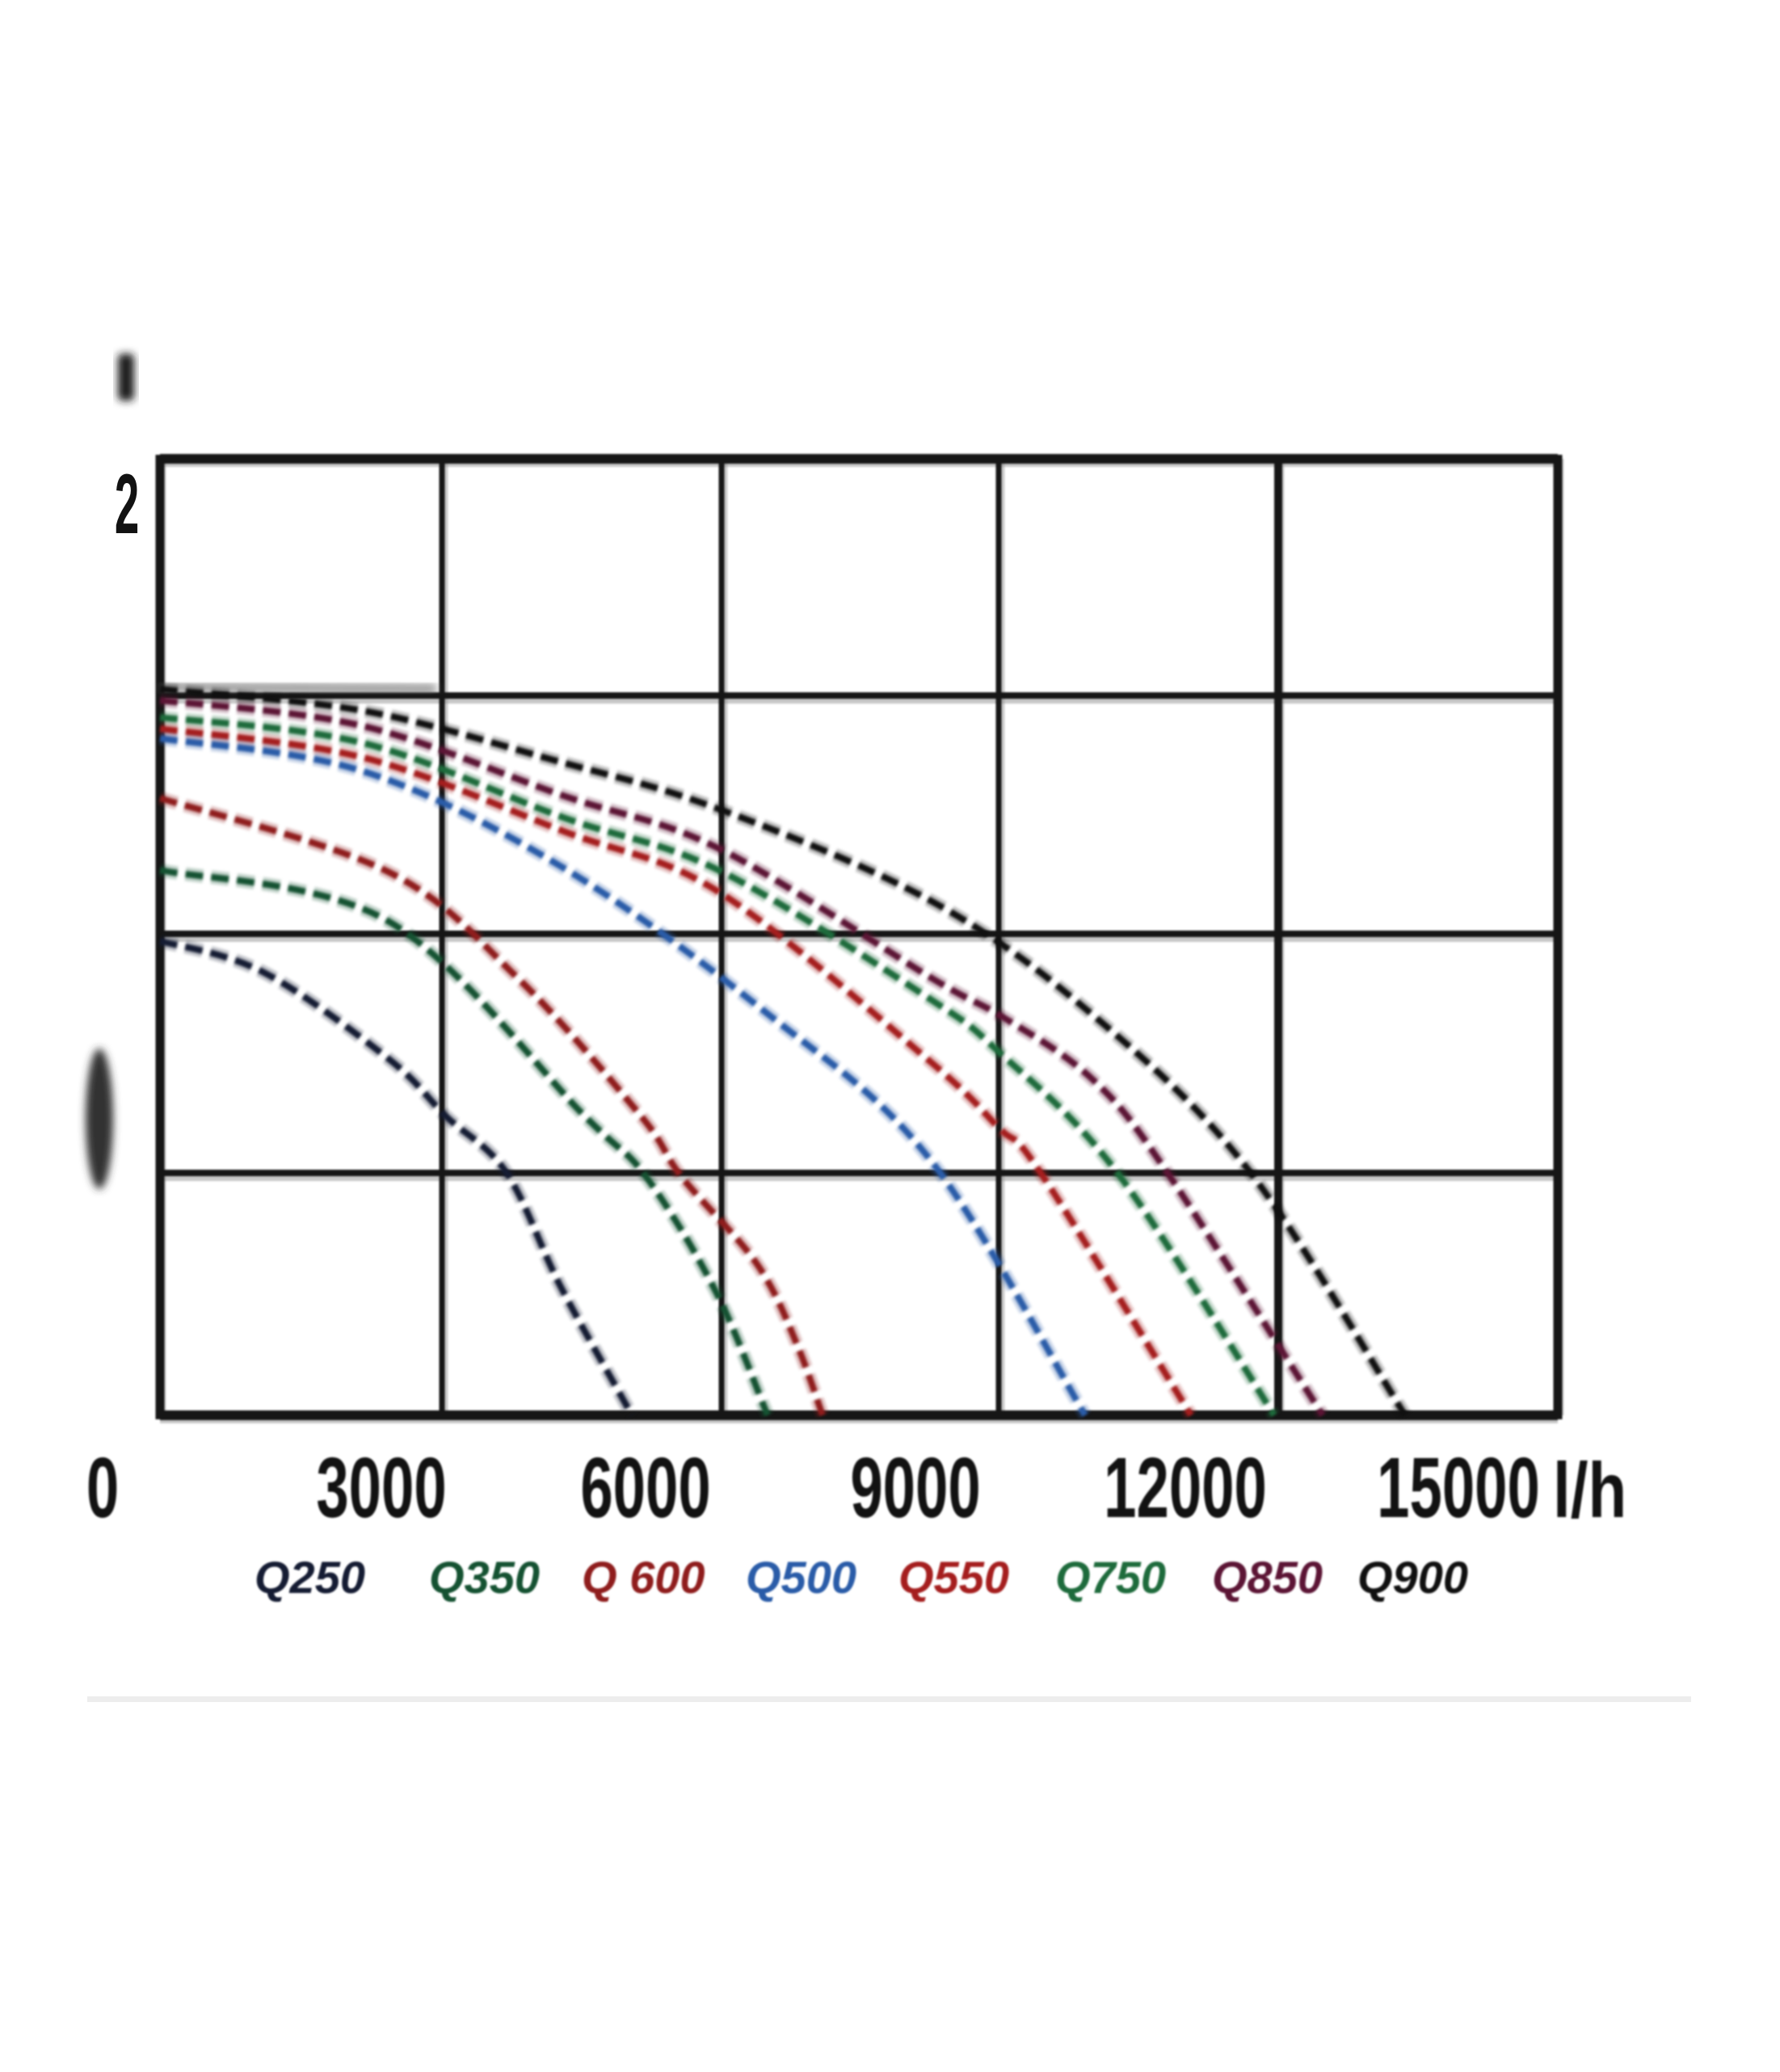  What do you see at coordinates (484, 1577) in the screenshot?
I see `svg-text: Q350` at bounding box center [484, 1577].